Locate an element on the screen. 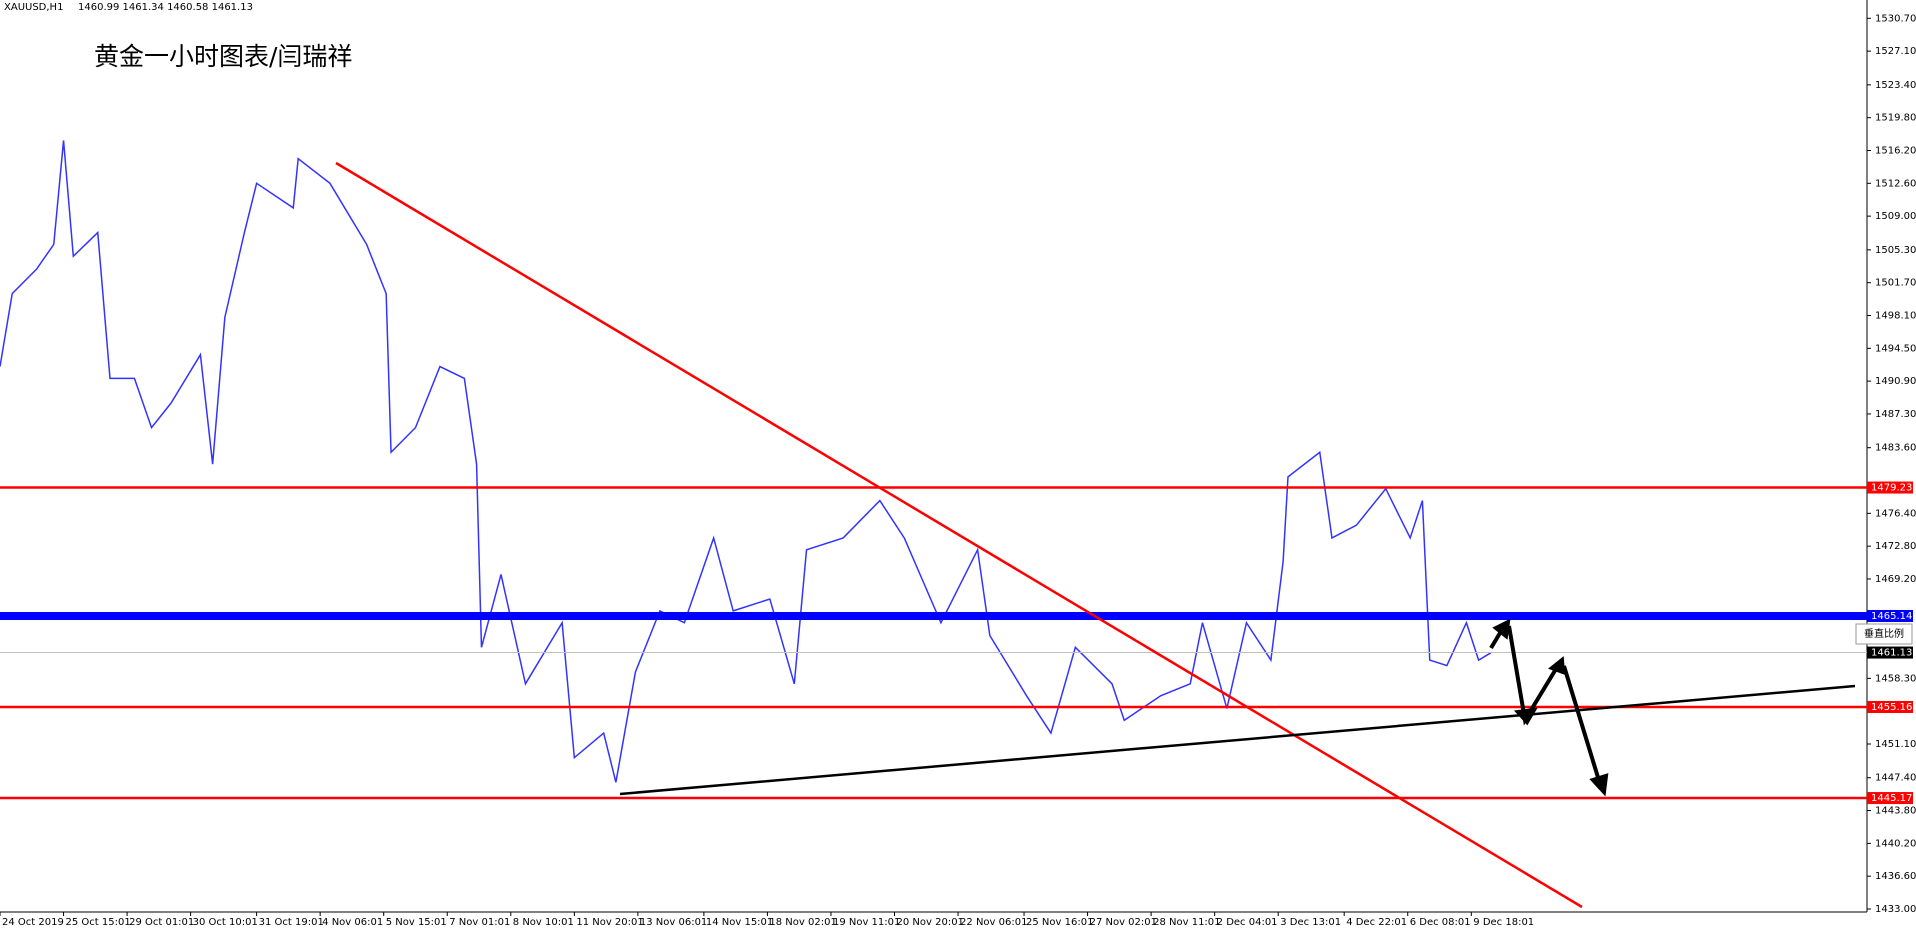  level-label: 1465.14 is located at coordinates (1891, 616).